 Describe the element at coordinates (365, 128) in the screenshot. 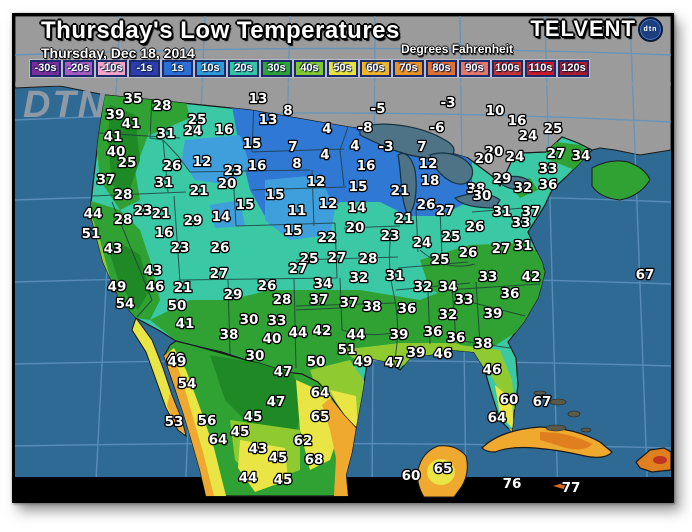

I see `temp-label: -8` at that location.